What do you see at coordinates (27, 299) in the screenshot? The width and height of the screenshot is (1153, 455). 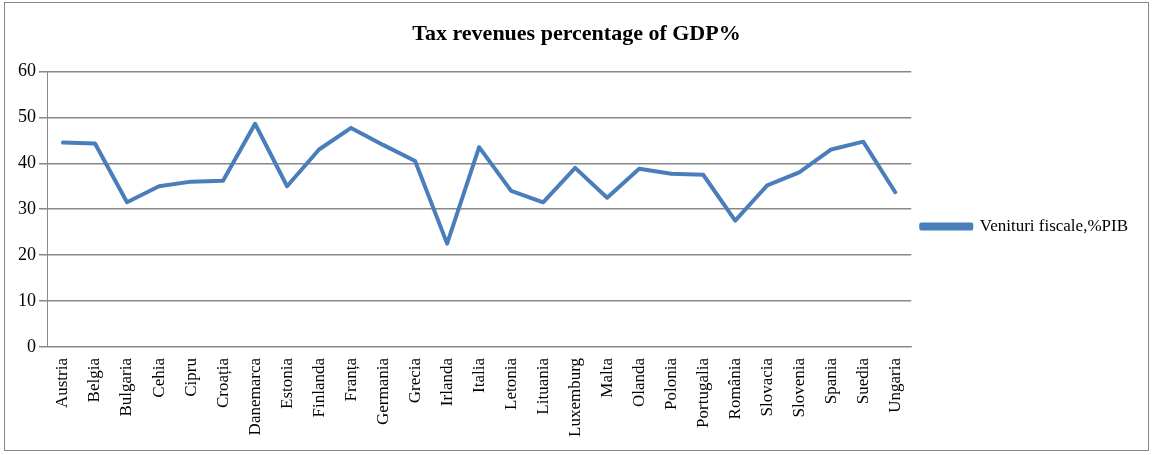 I see `y-tick-label: 10` at bounding box center [27, 299].